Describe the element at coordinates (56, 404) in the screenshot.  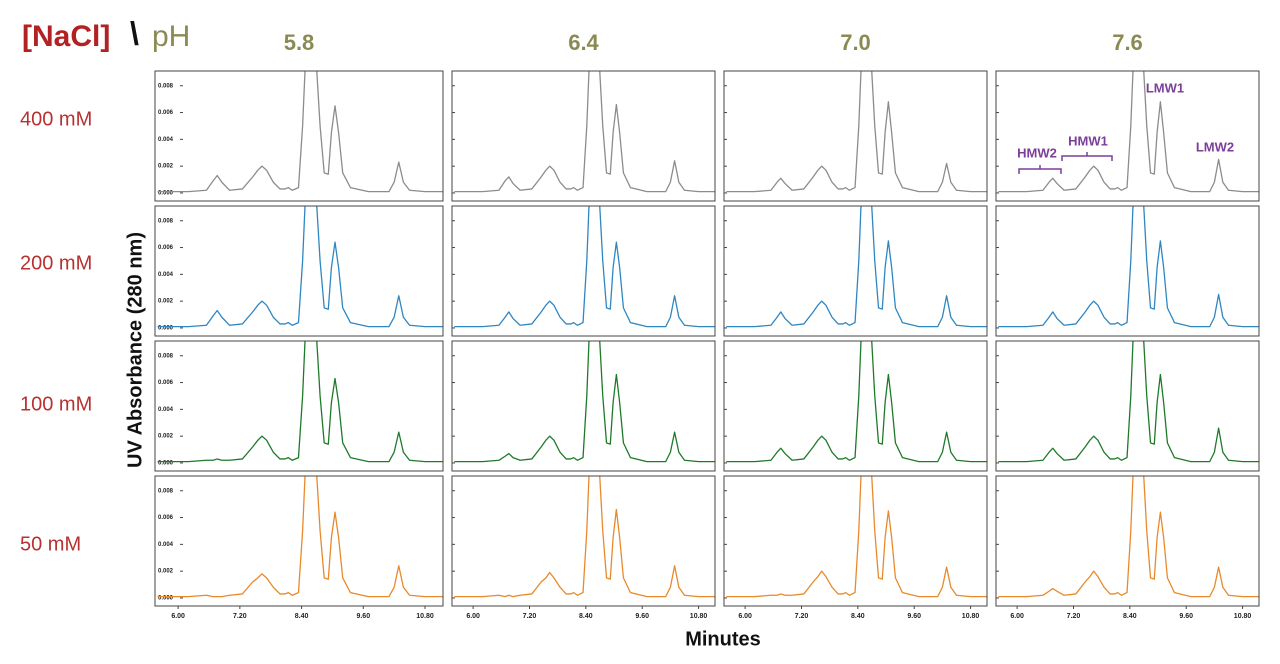
I see `row-label: 100 mM` at that location.